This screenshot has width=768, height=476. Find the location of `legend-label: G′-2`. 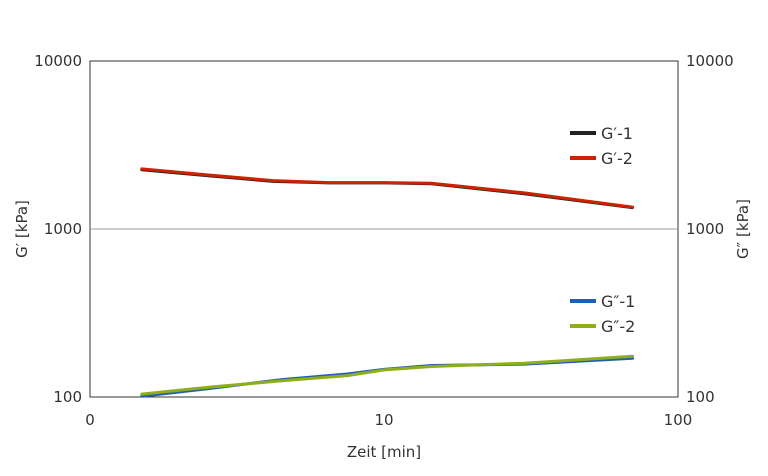

legend-label: G′-2 is located at coordinates (617, 158).